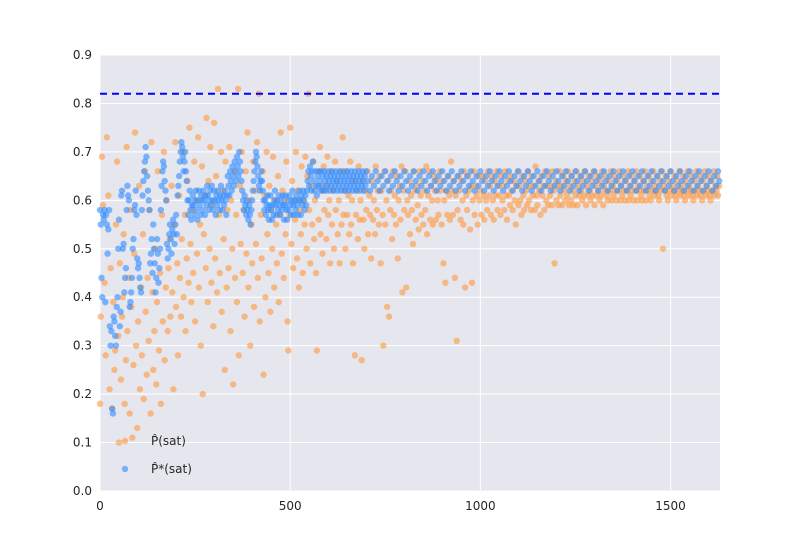  I want to click on y-tick-label: 0.1, so click(82, 443).